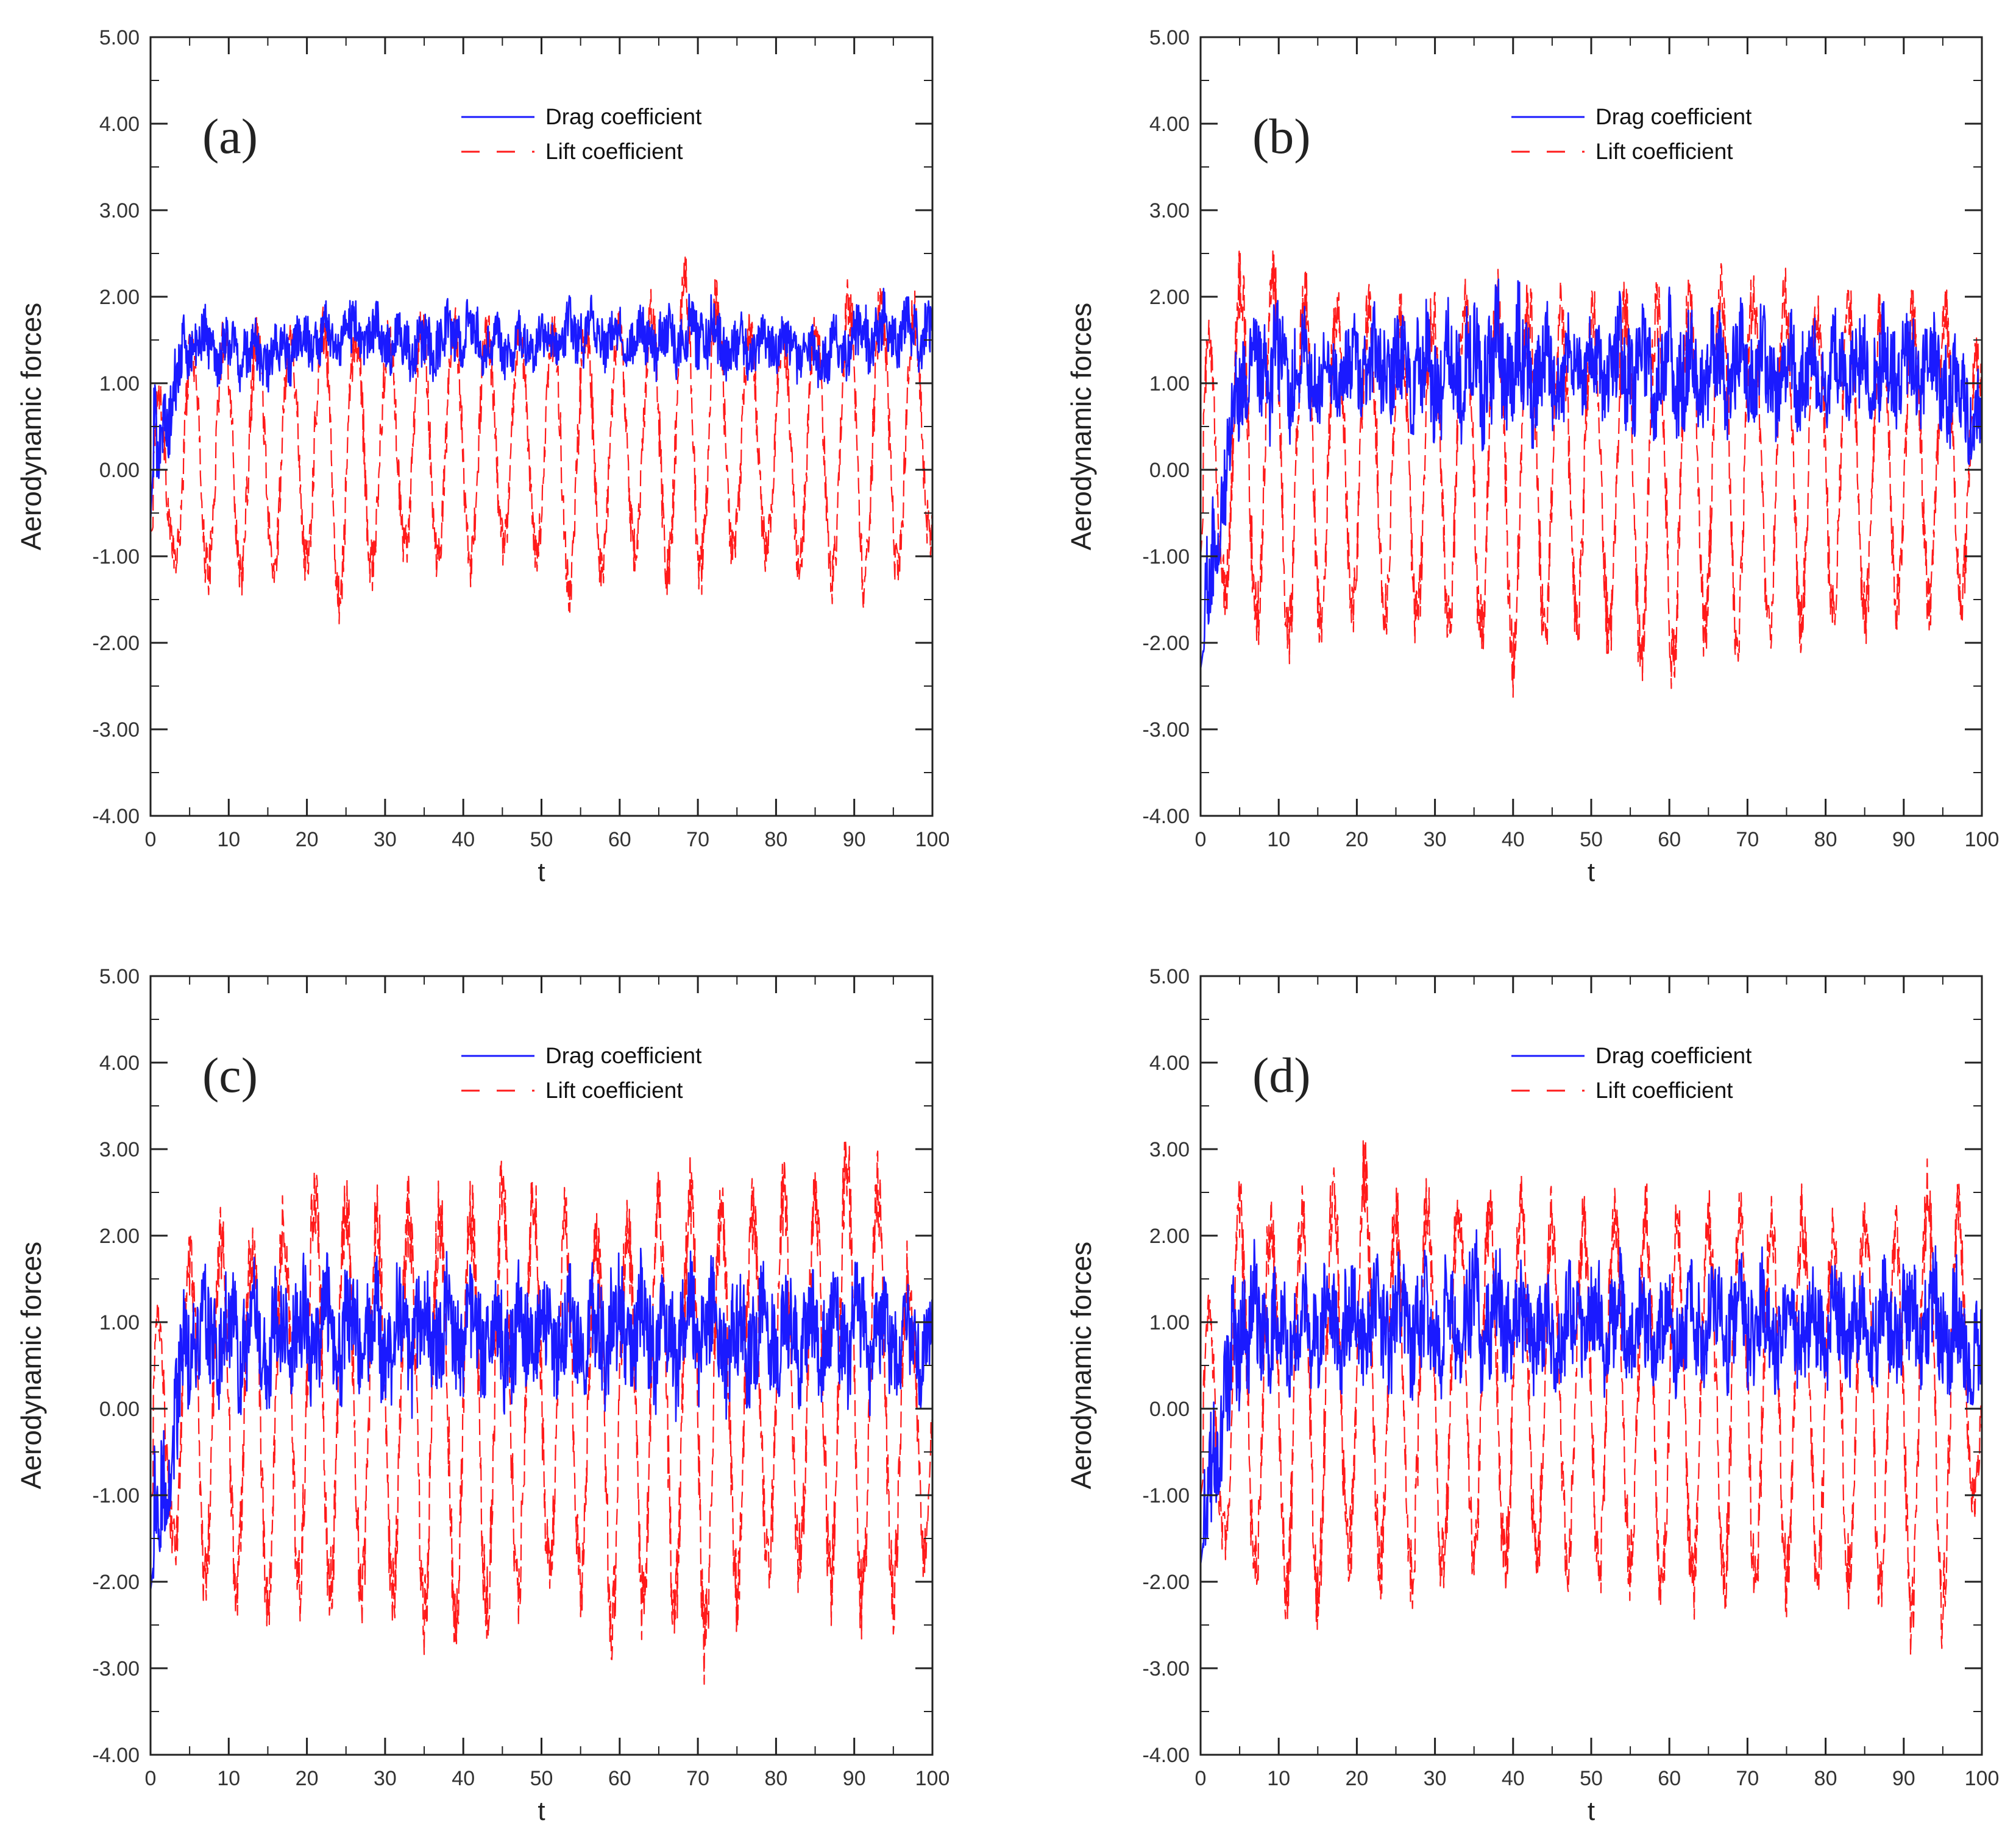  What do you see at coordinates (230, 1075) in the screenshot?
I see `panel-label: (c)` at bounding box center [230, 1075].